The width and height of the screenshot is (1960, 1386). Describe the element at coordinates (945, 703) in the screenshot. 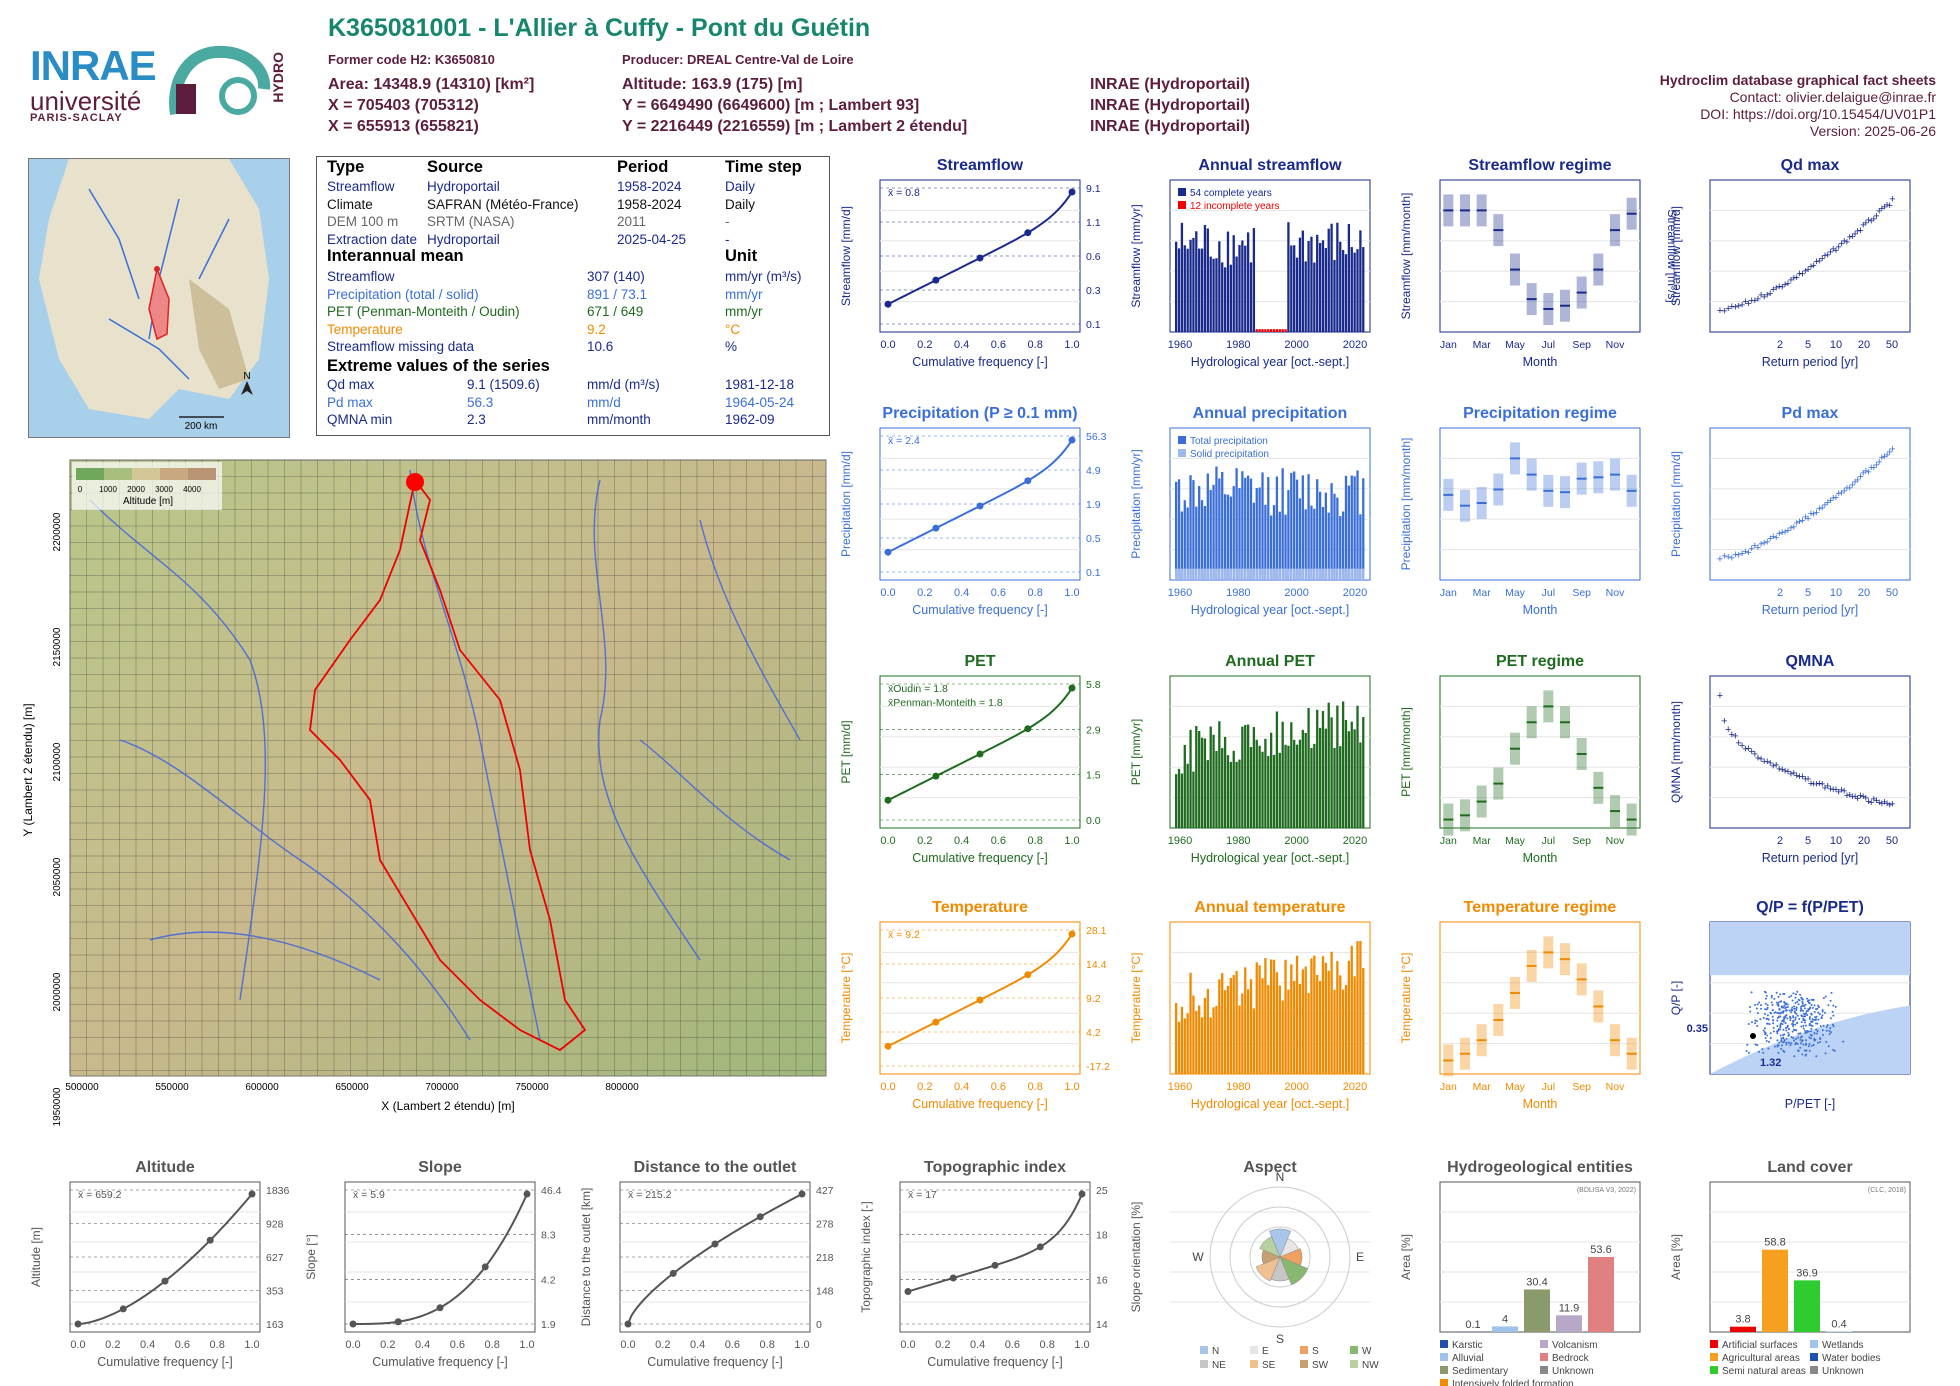

I see `mean-label-2: x̄Penman-Monteith = 1.8` at that location.